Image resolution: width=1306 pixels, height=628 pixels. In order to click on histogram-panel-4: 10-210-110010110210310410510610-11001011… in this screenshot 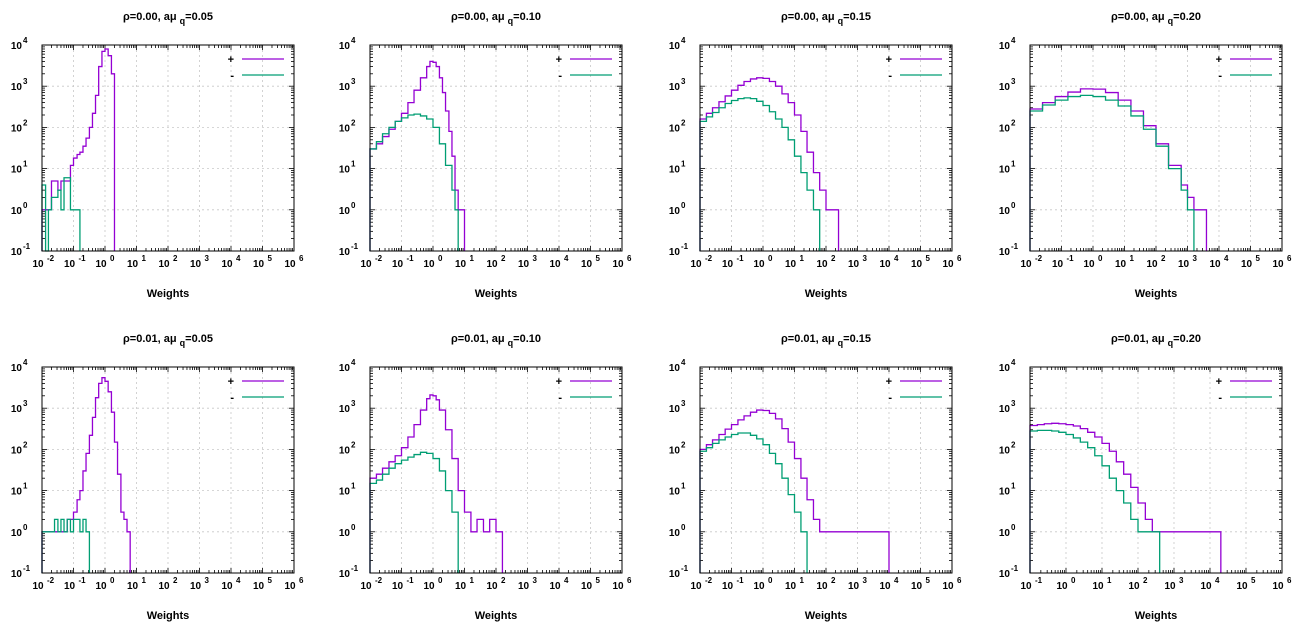, I will do `click(1145, 155)`.